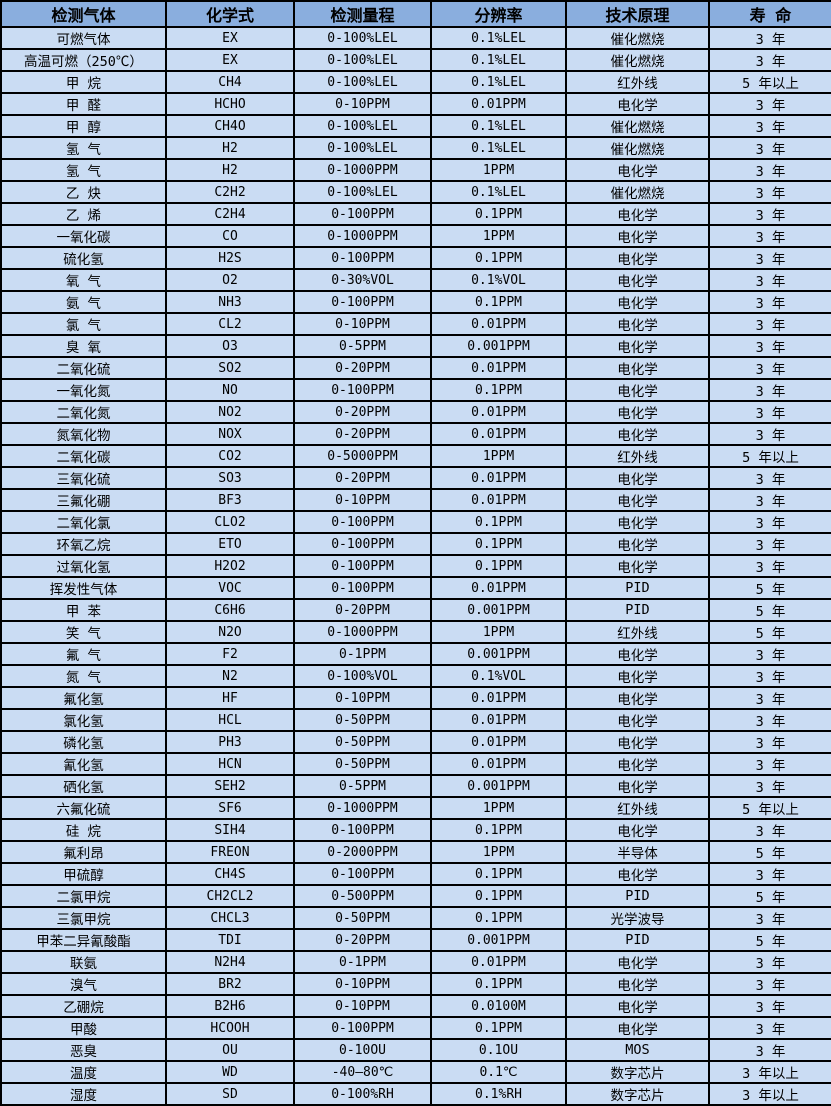  I want to click on cell-range: 0-1000PPM, so click(362, 170).